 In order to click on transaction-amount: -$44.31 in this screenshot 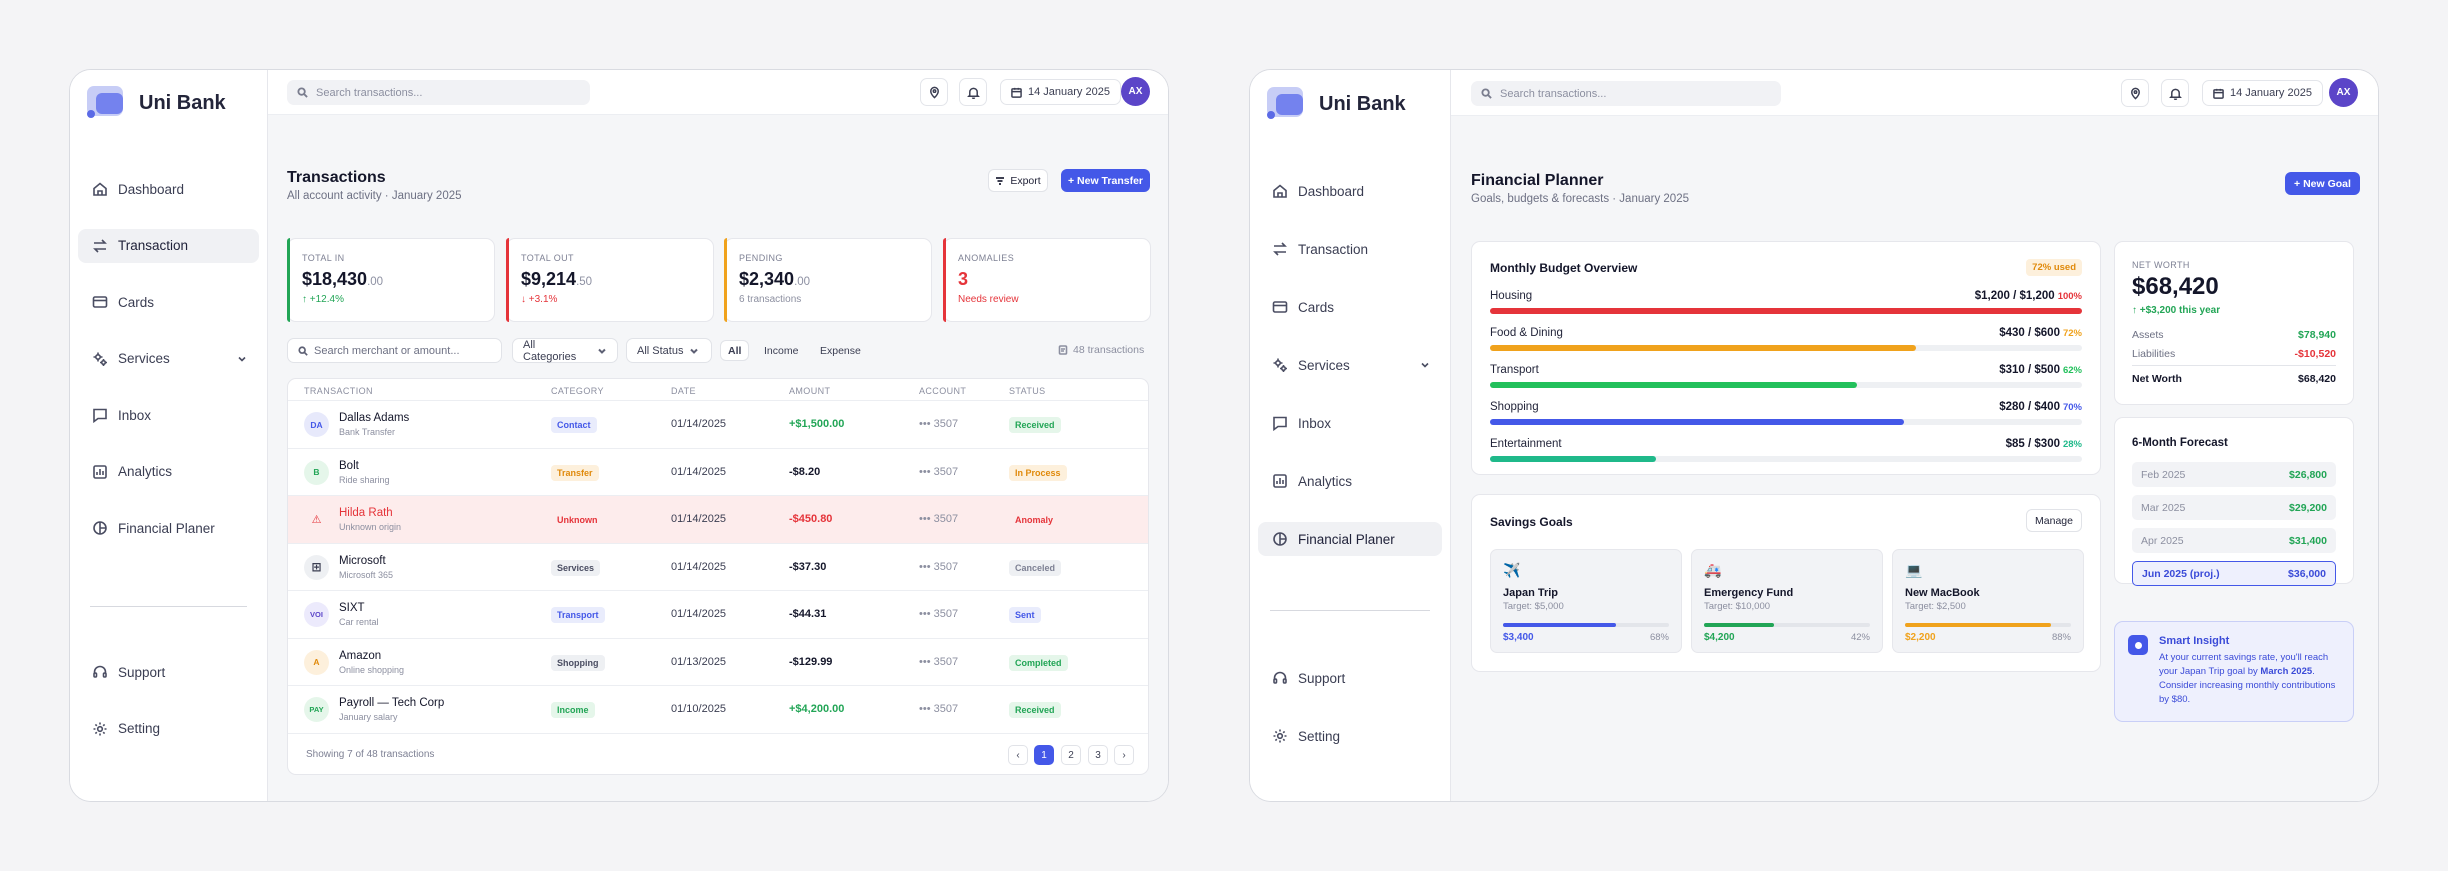, I will do `click(808, 614)`.